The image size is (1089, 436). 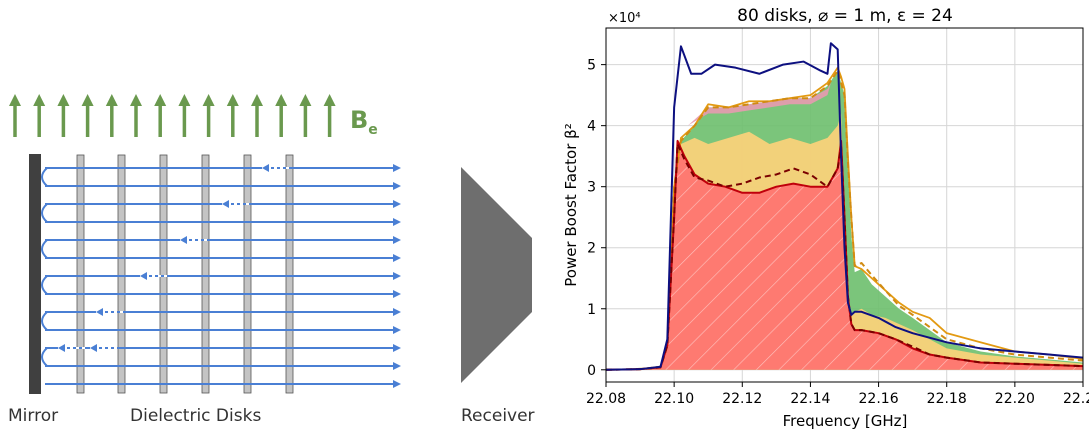 I want to click on x-tick-label: 22.22, so click(x=1076, y=399).